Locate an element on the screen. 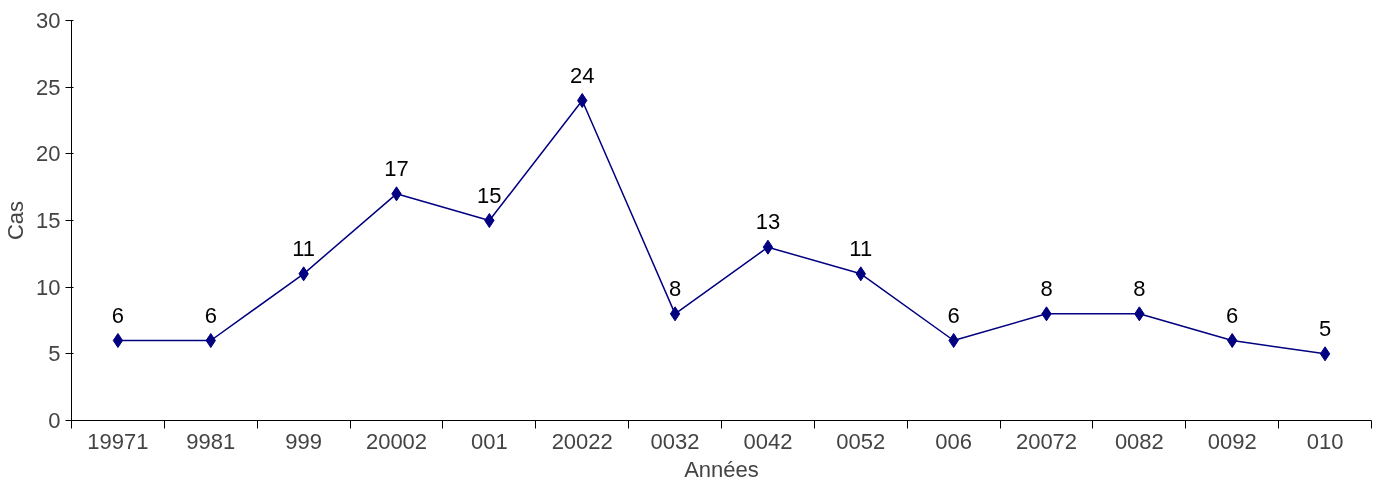  data-label: 13 is located at coordinates (768, 222).